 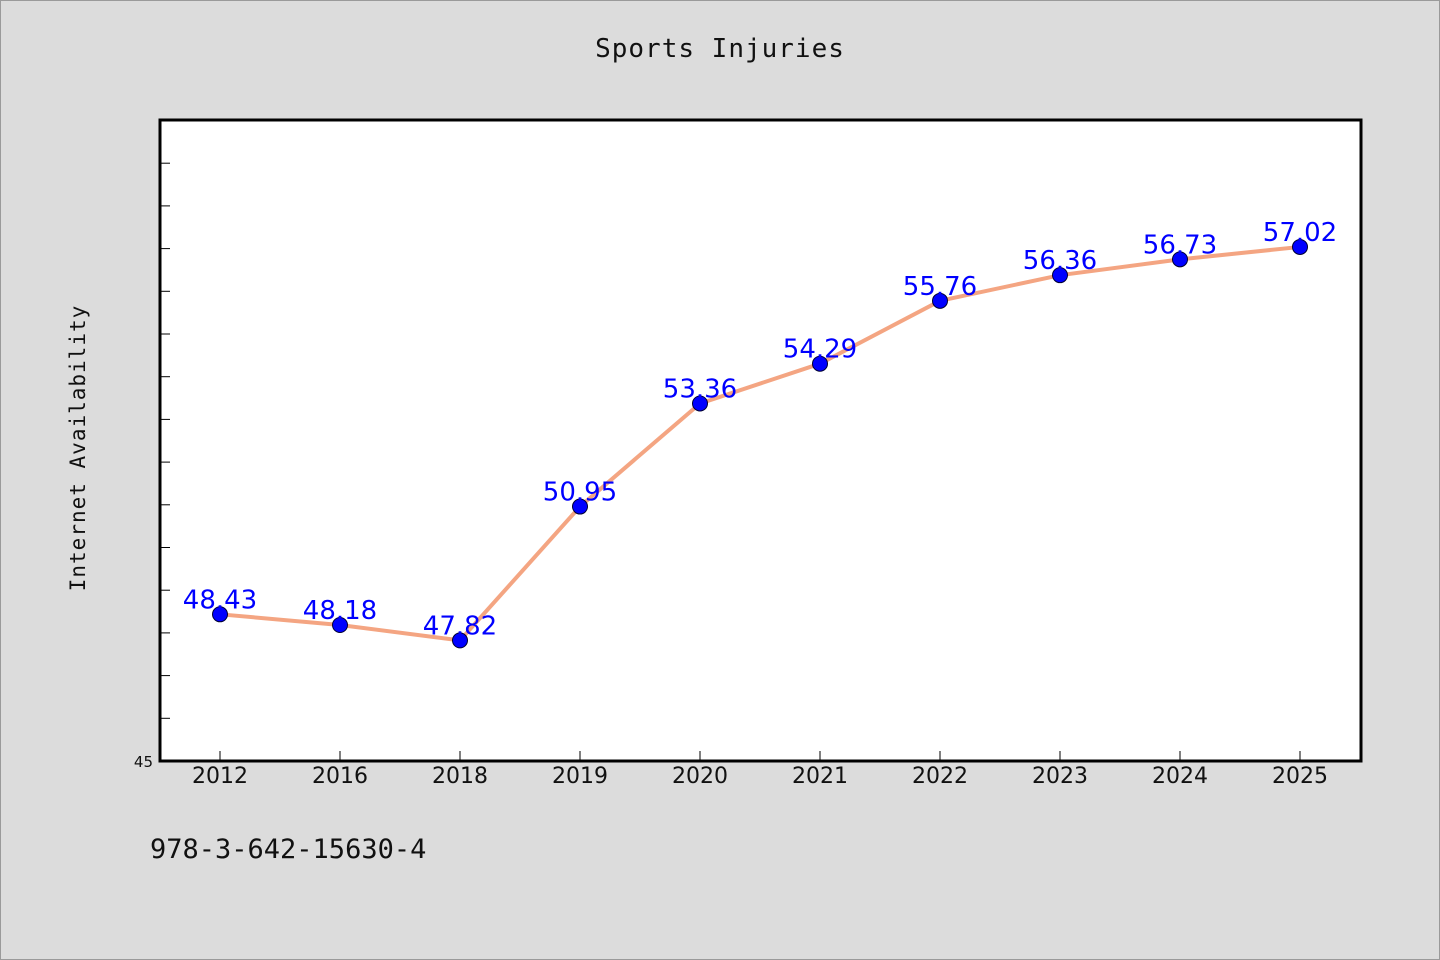 What do you see at coordinates (1060, 776) in the screenshot?
I see `x-tick-label: 2023` at bounding box center [1060, 776].